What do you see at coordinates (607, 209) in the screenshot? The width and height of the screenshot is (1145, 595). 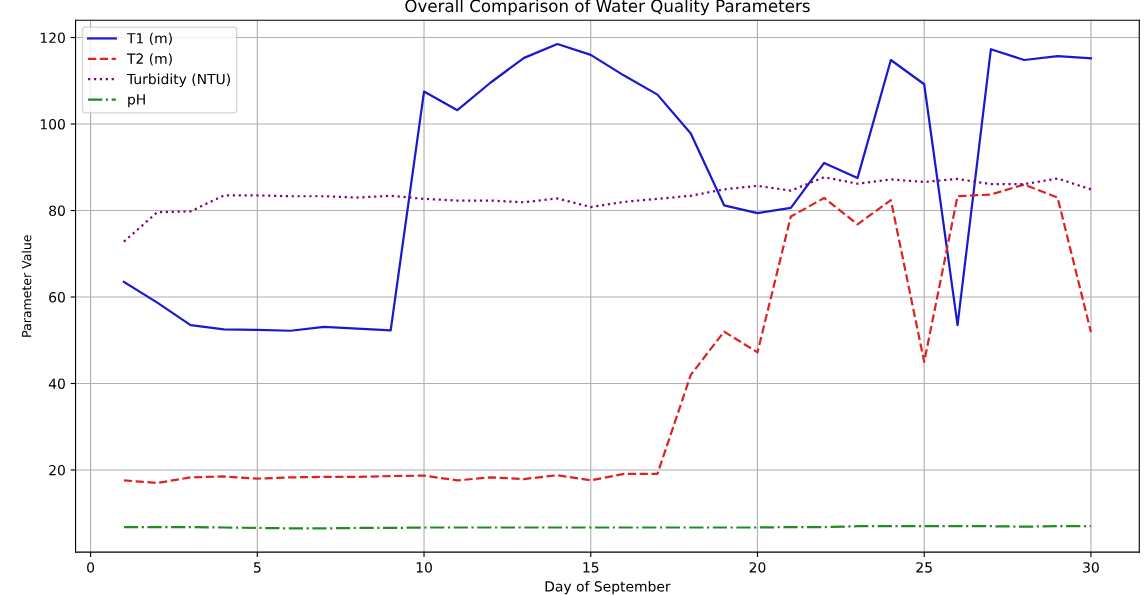 I see `line-series` at bounding box center [607, 209].